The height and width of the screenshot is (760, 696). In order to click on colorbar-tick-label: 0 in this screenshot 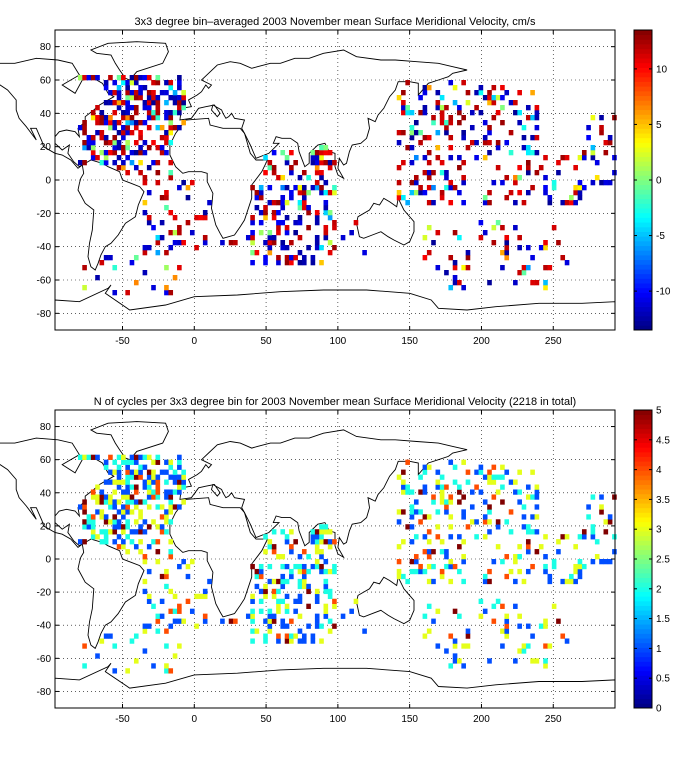, I will do `click(659, 181)`.